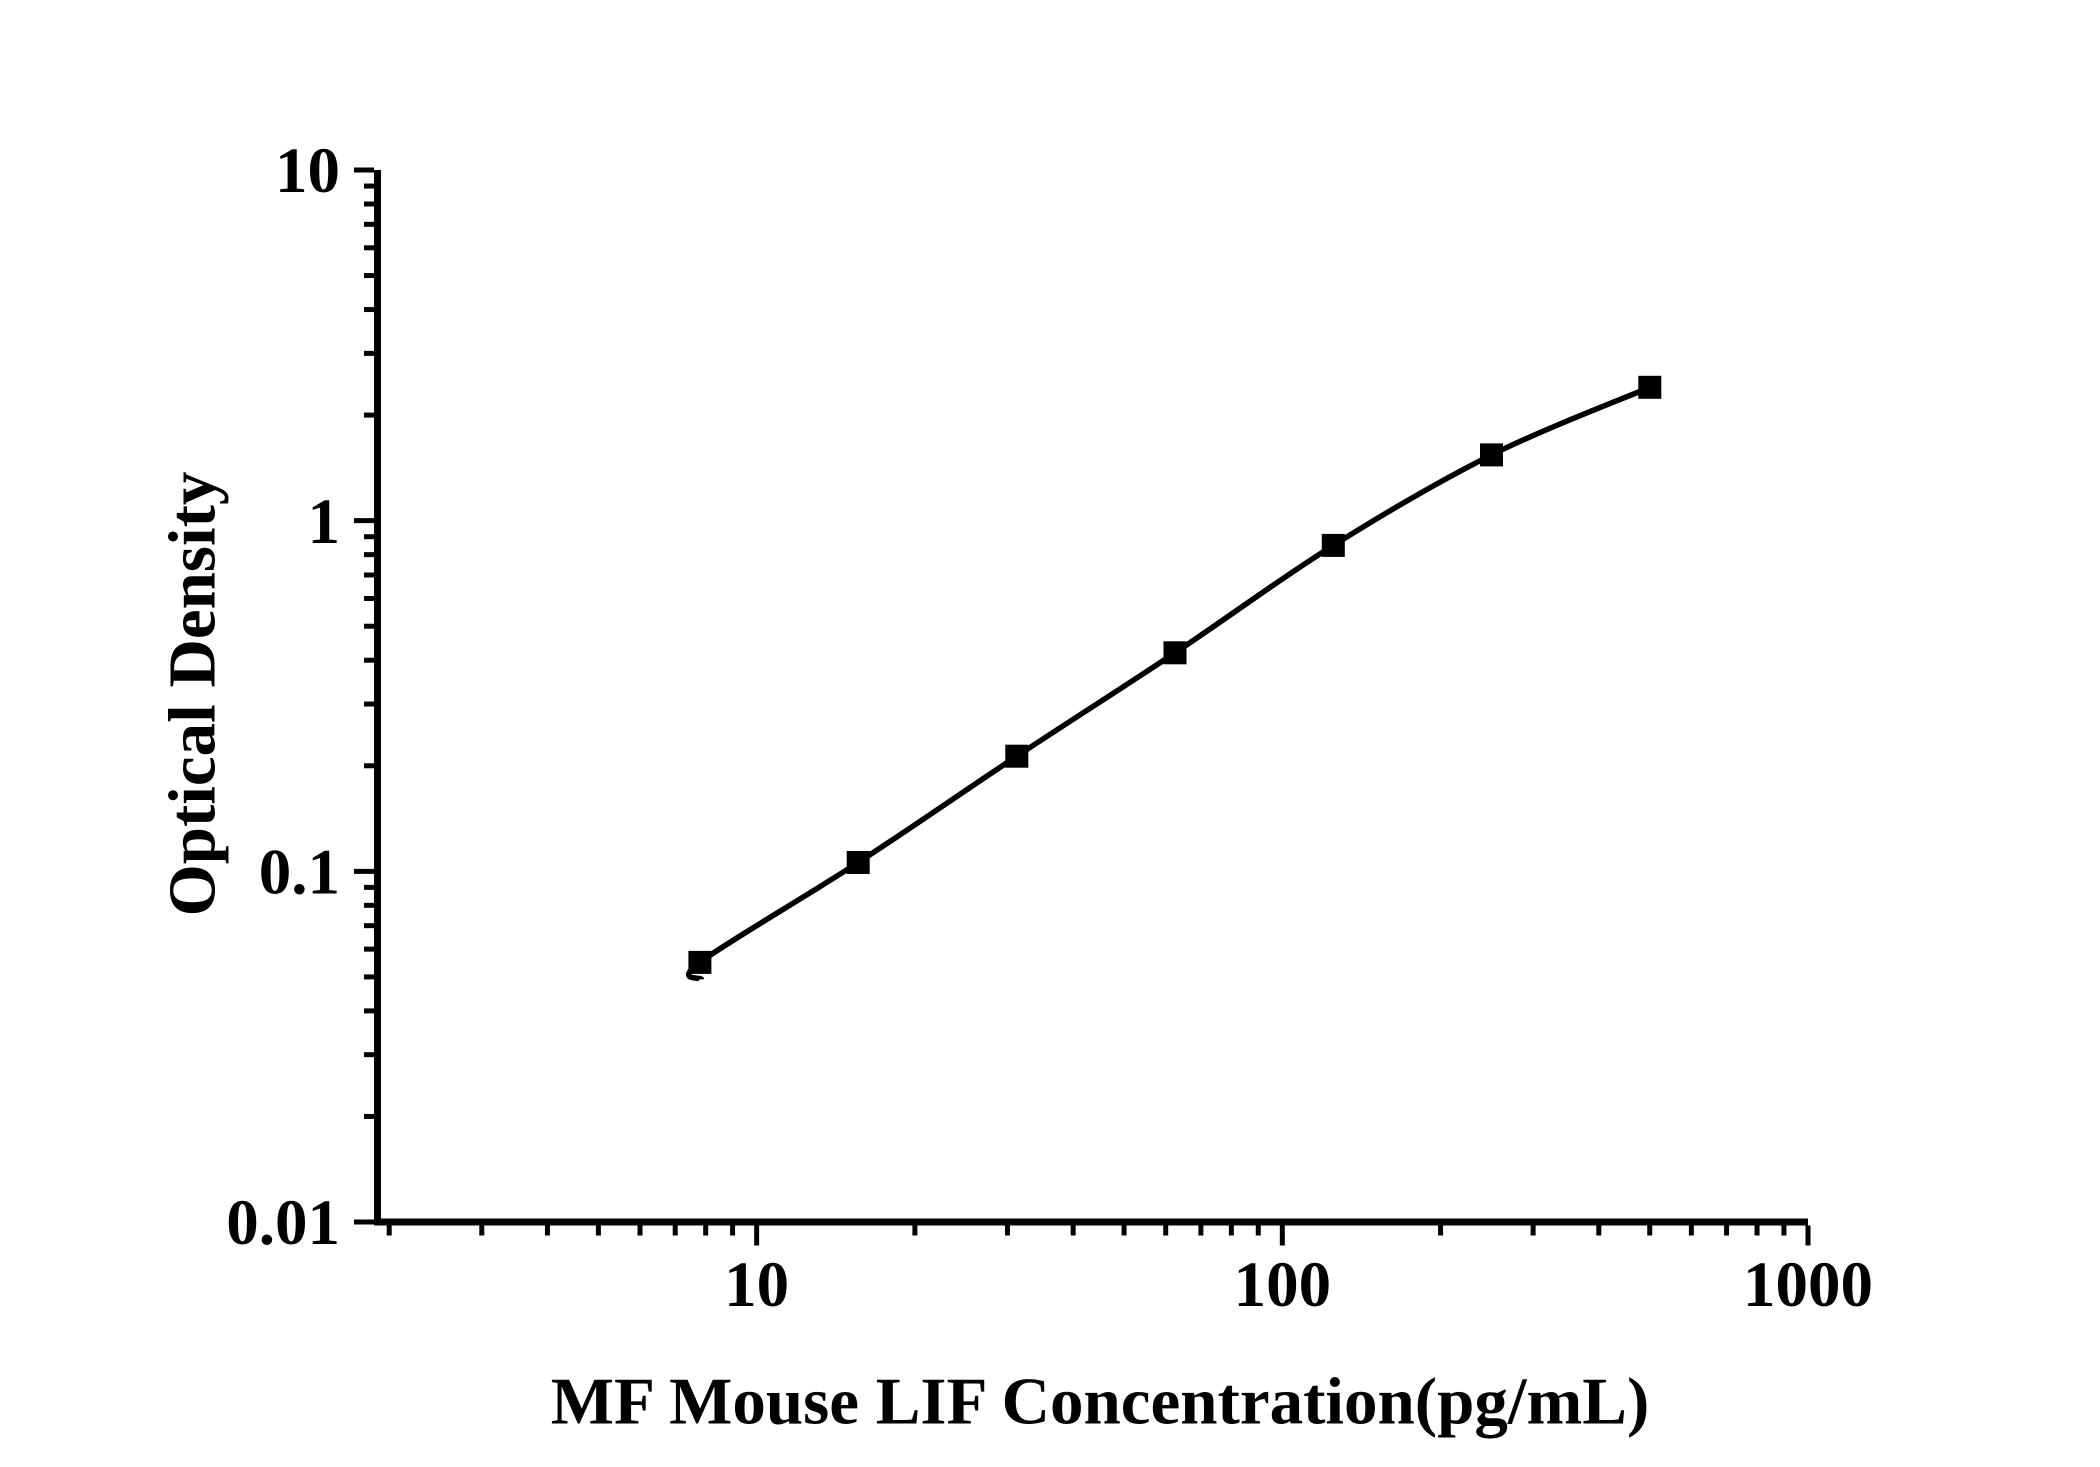  What do you see at coordinates (192, 694) in the screenshot?
I see `y-axis-title: Optical Density` at bounding box center [192, 694].